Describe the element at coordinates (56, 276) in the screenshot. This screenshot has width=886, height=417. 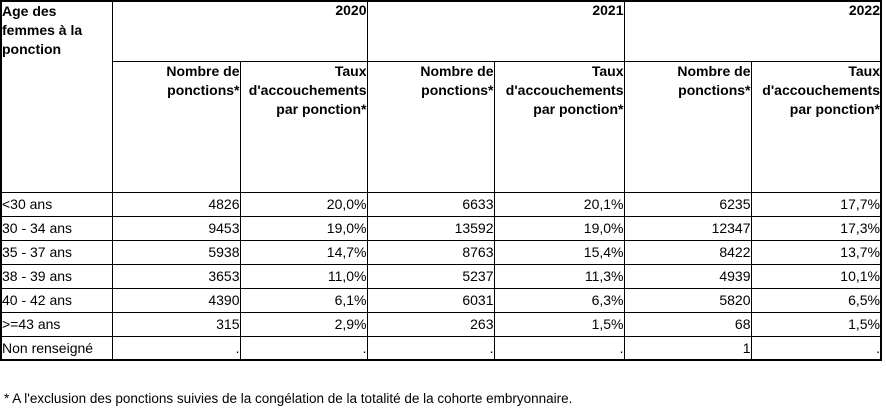
I see `row-label: 38 - 39 ans` at that location.